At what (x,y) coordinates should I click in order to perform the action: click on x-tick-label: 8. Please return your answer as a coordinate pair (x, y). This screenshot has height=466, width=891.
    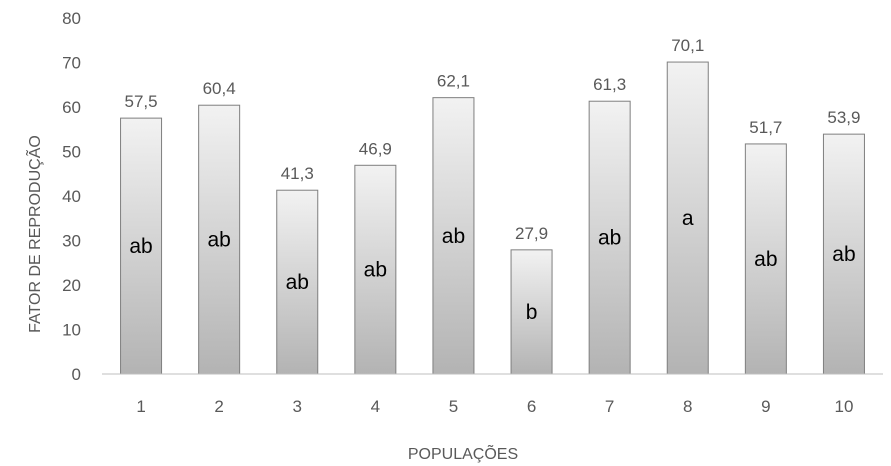
    Looking at the image, I should click on (687, 406).